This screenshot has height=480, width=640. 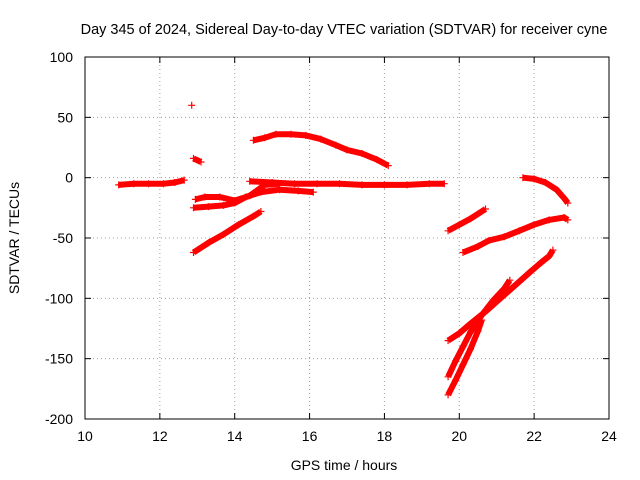 What do you see at coordinates (69, 178) in the screenshot?
I see `y-tick-label: 0` at bounding box center [69, 178].